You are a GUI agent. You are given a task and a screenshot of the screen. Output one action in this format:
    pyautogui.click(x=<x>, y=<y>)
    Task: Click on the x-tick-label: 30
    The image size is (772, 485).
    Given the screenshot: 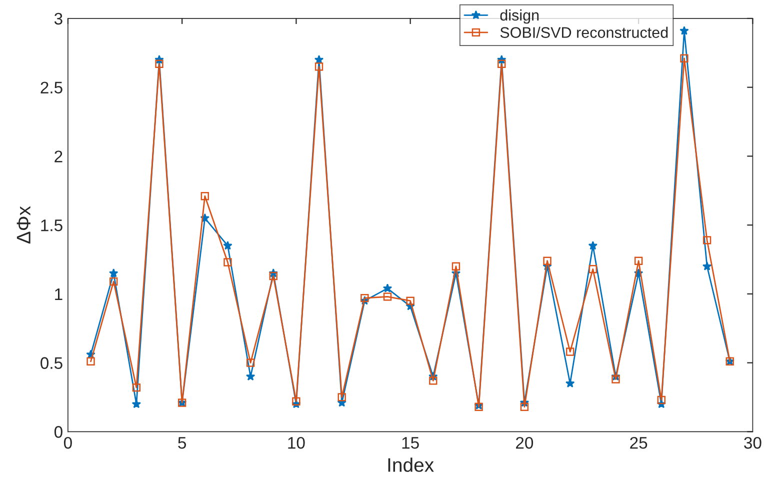 What is the action you would take?
    pyautogui.click(x=753, y=442)
    